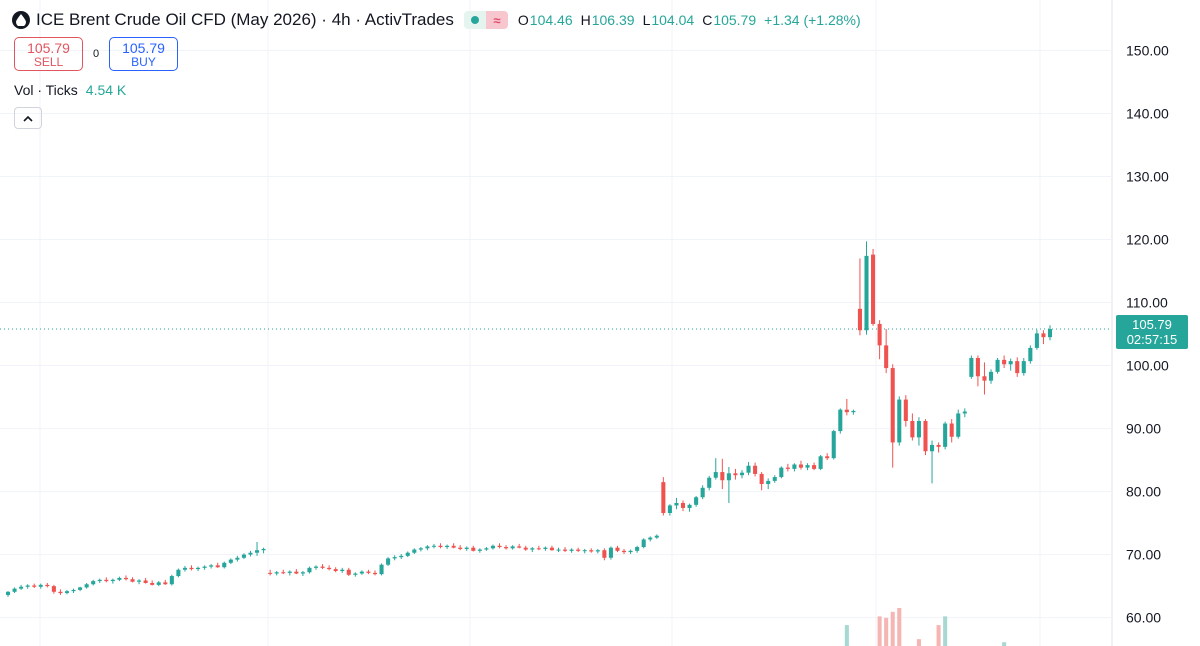 This screenshot has height=646, width=1200. I want to click on volume-legend: Vol · Ticks 4.54 K, so click(70, 90).